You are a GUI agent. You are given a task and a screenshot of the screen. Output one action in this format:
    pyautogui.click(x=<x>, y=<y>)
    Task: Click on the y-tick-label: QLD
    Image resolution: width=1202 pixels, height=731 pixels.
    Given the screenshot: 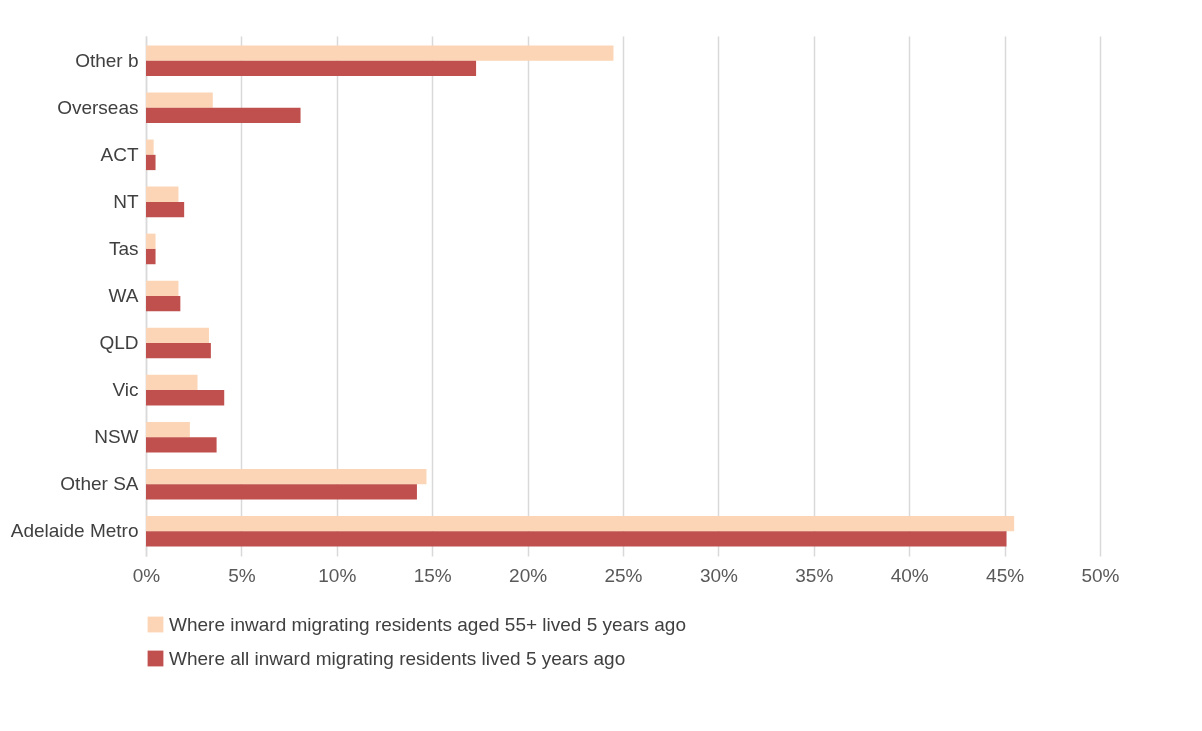 What is the action you would take?
    pyautogui.click(x=119, y=343)
    